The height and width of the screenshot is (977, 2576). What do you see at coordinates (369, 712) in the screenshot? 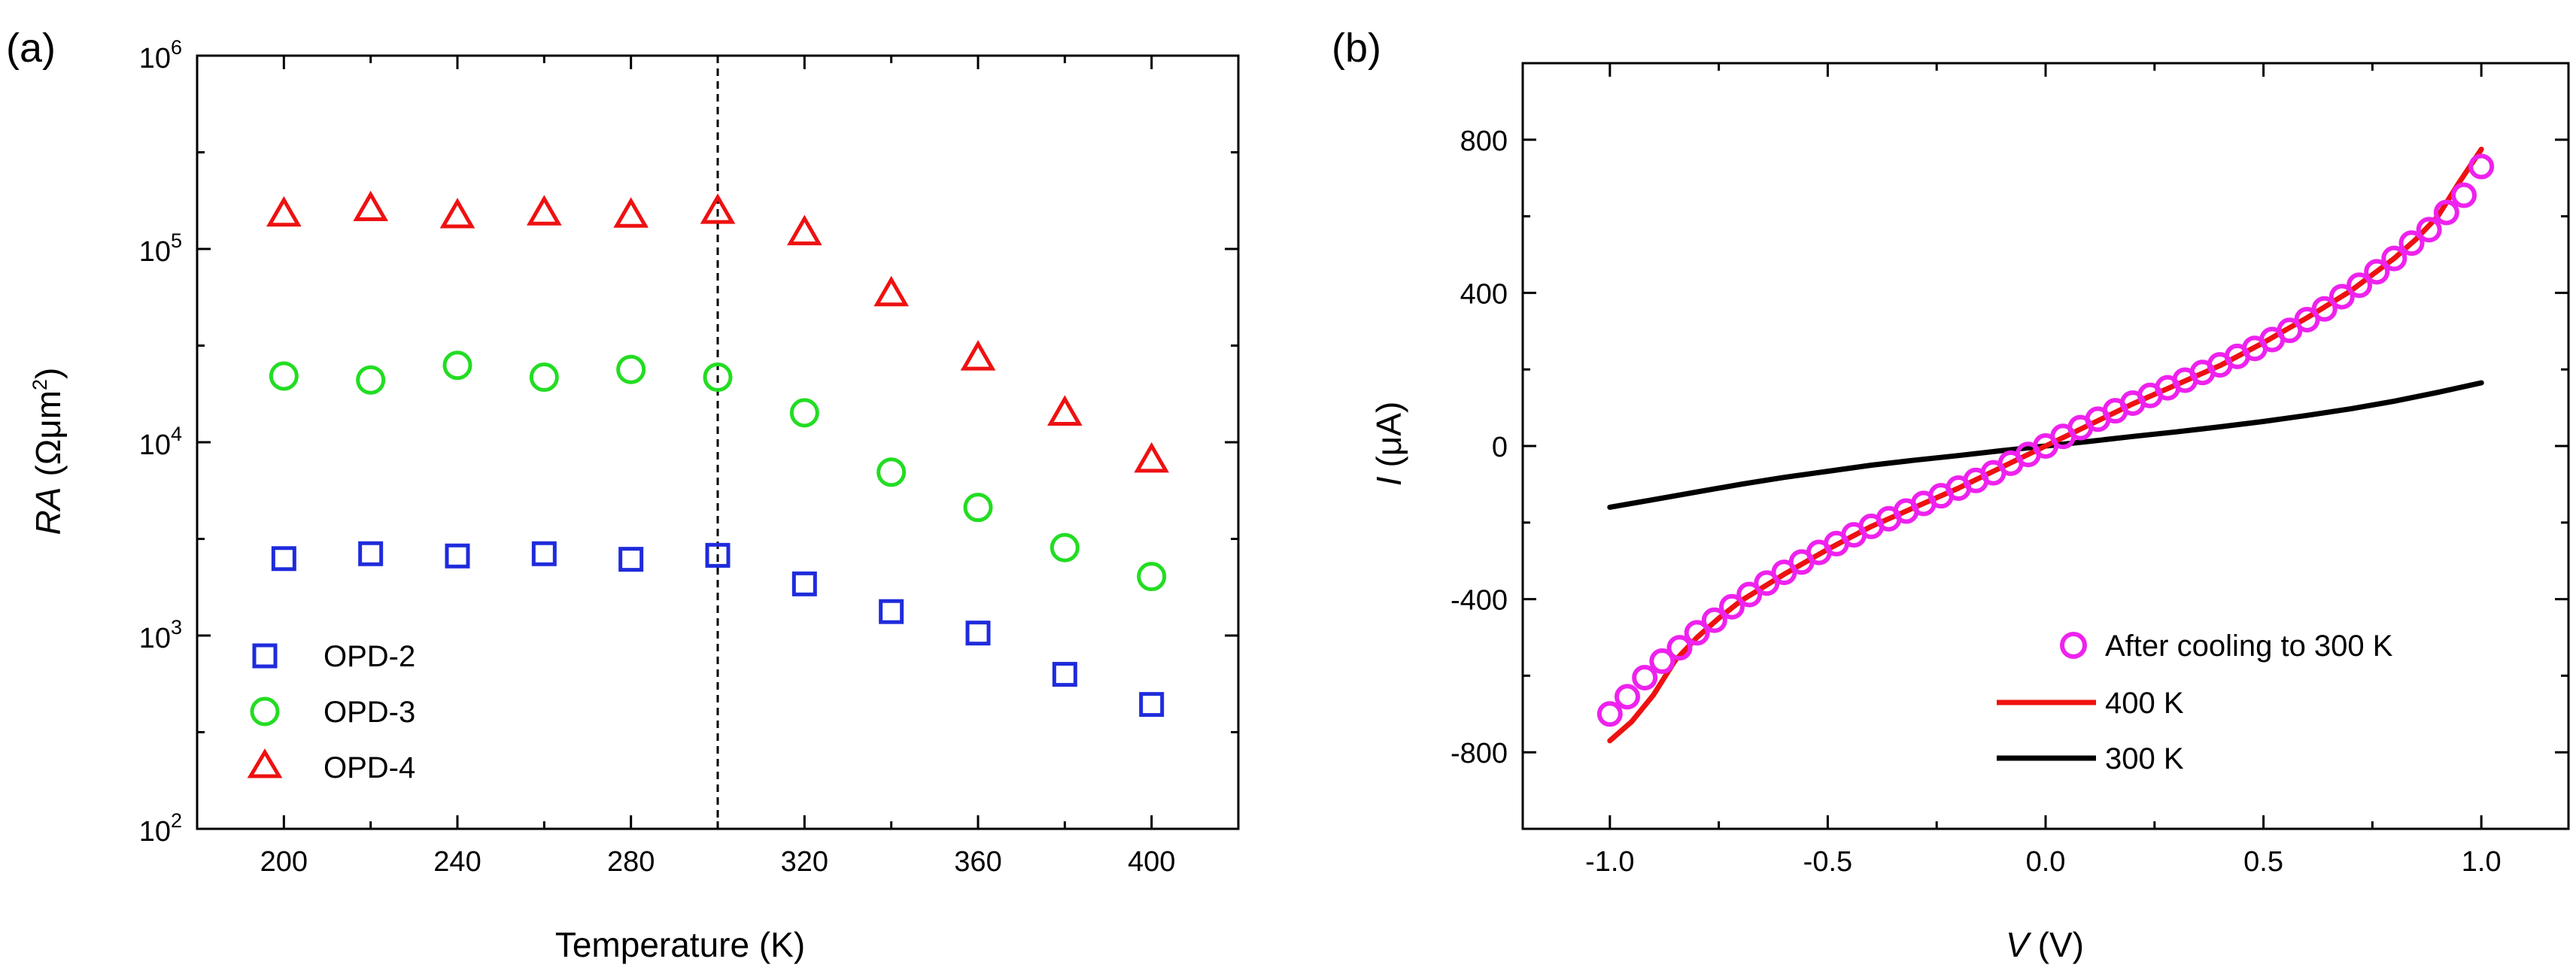
I see `legend-label-opd-3: OPD-3` at bounding box center [369, 712].